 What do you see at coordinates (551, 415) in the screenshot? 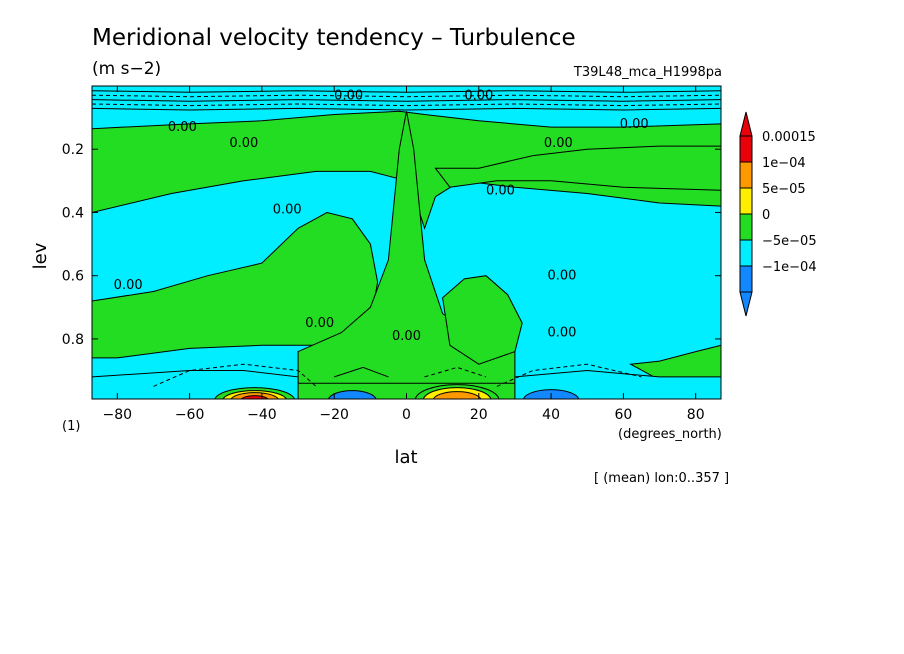
I see `x-tick-label: 40` at bounding box center [551, 415].